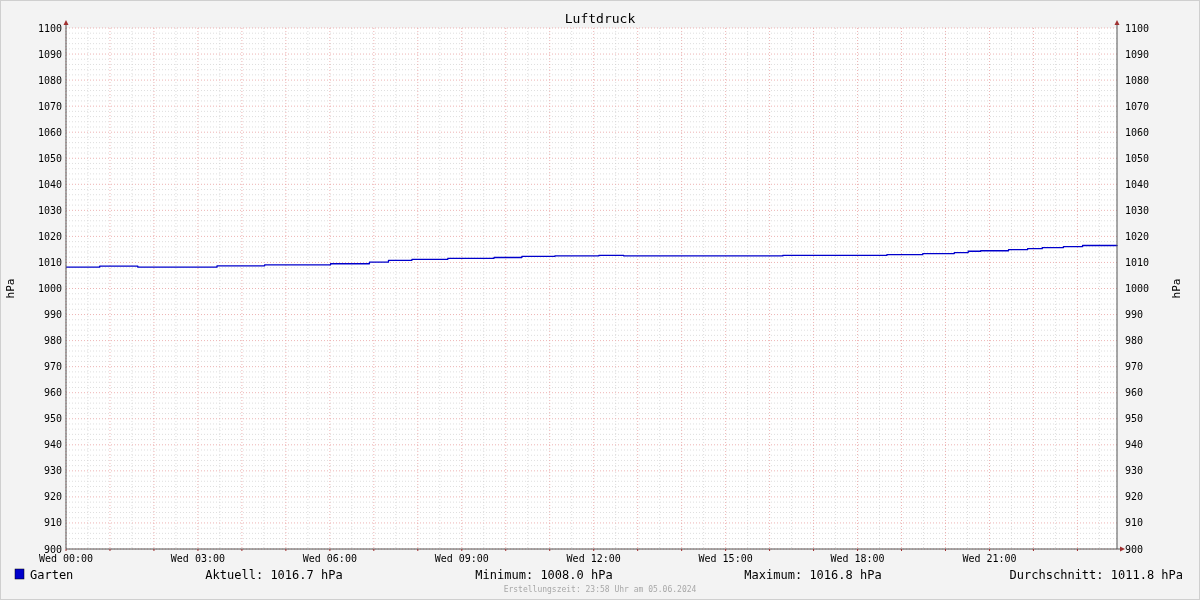 This screenshot has width=1200, height=600. Describe the element at coordinates (49, 262) in the screenshot. I see `y-tick-label: 1010` at that location.